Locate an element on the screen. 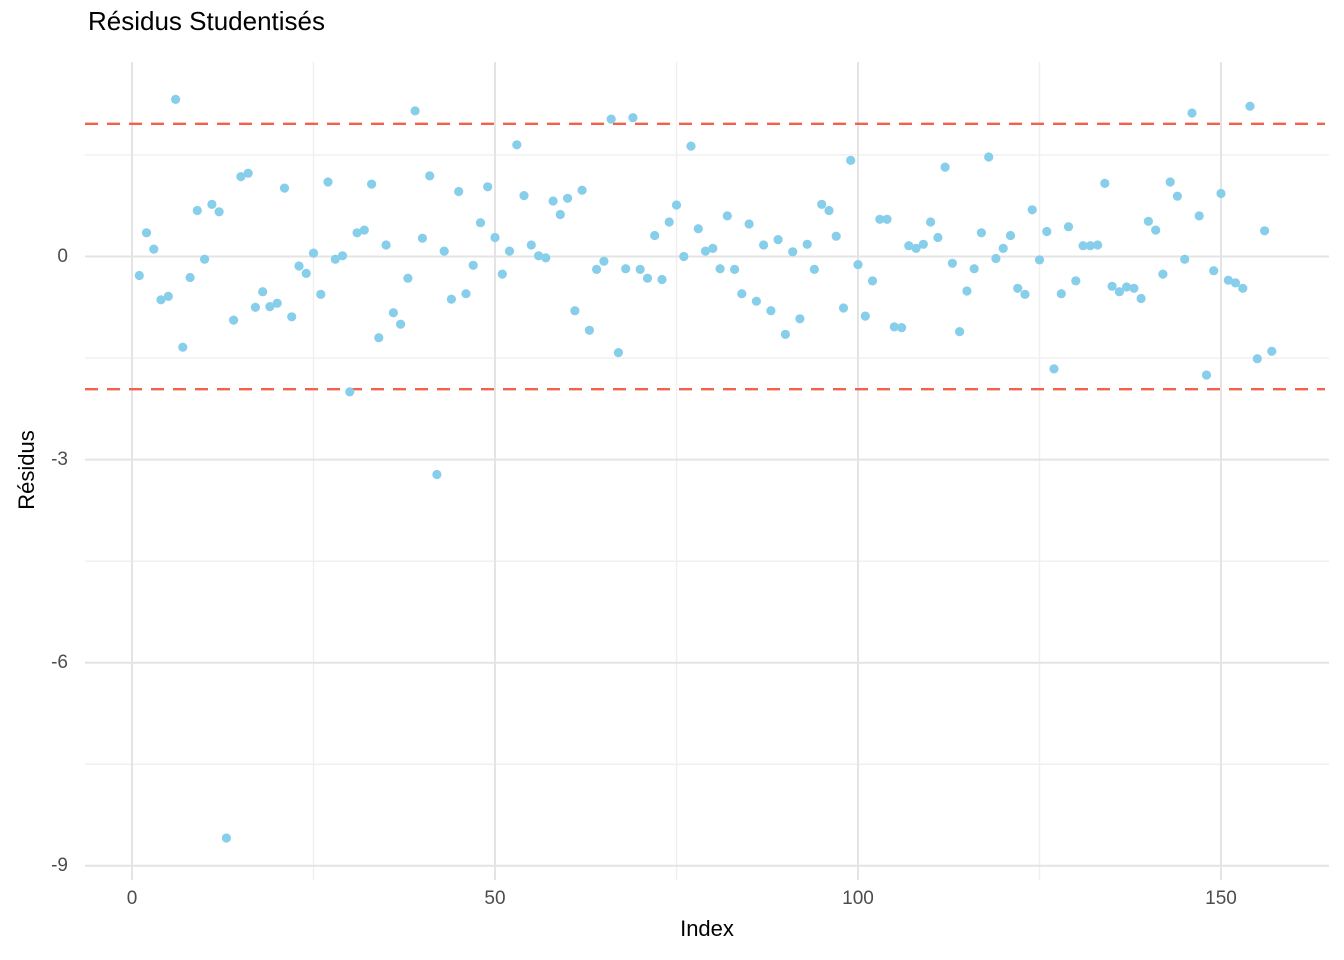 This screenshot has height=960, width=1344. x-axis-title: Index is located at coordinates (707, 928).